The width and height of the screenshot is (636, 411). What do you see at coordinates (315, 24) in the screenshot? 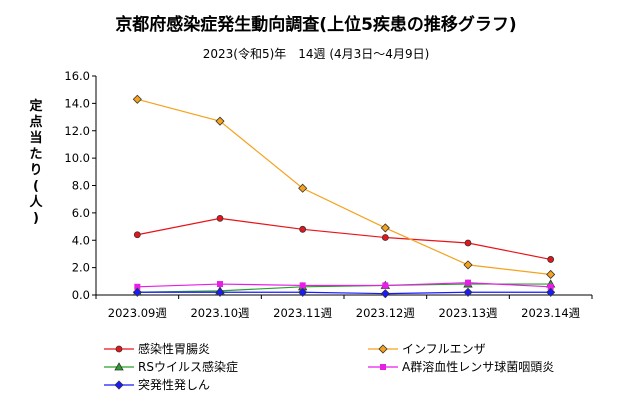
I see `chart-title: 京都府感染症発生動向調査(上位5疾患の推移グラフ)` at bounding box center [315, 24].